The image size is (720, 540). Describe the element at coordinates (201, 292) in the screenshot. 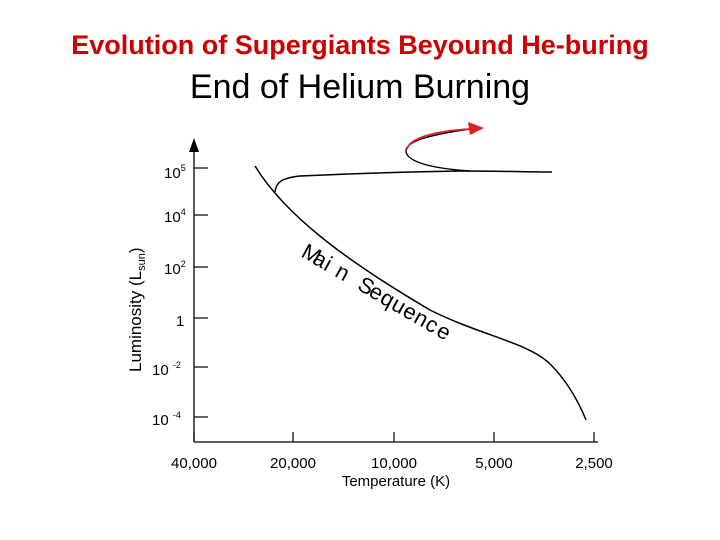

I see `y-ticks` at that location.